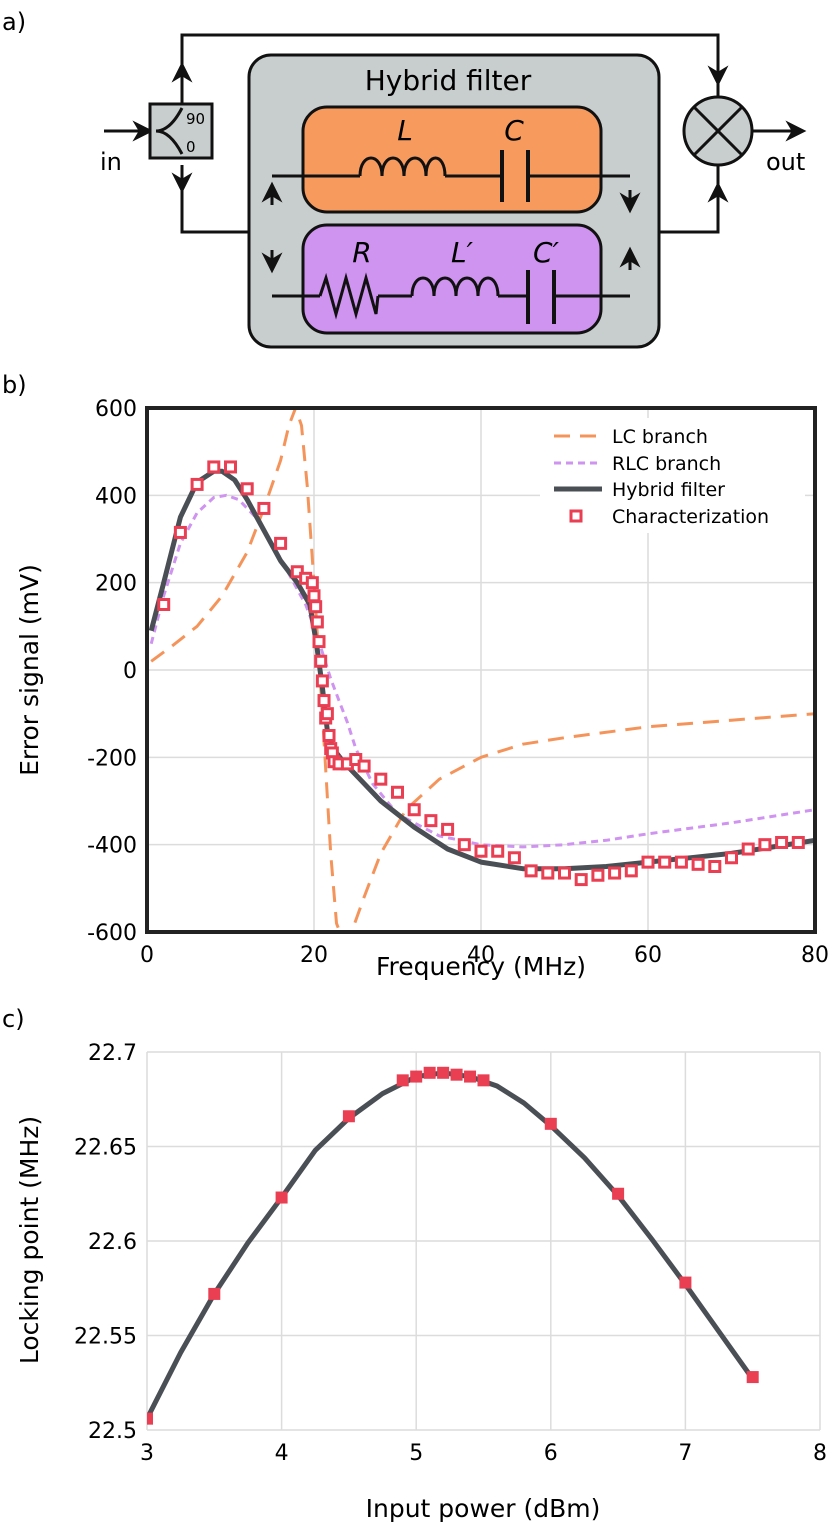 This screenshot has height=1527, width=830. What do you see at coordinates (668, 490) in the screenshot?
I see `legend-label: Hybrid filter` at bounding box center [668, 490].